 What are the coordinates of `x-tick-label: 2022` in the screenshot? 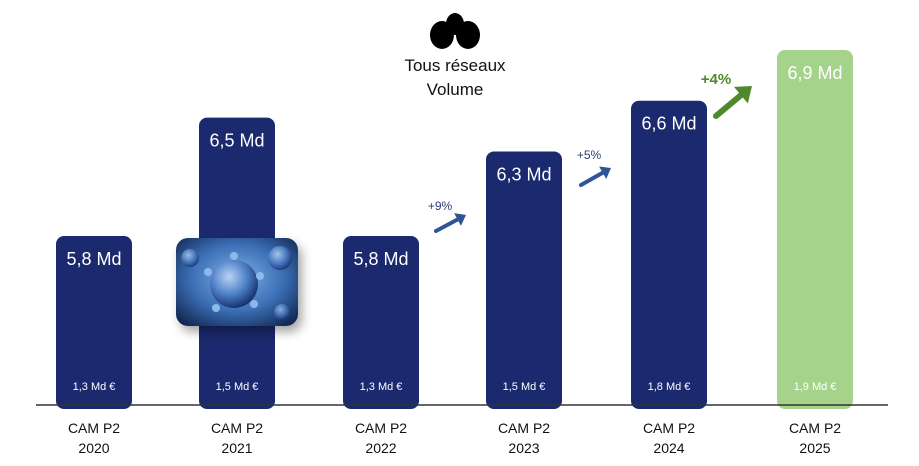 It's located at (380, 448).